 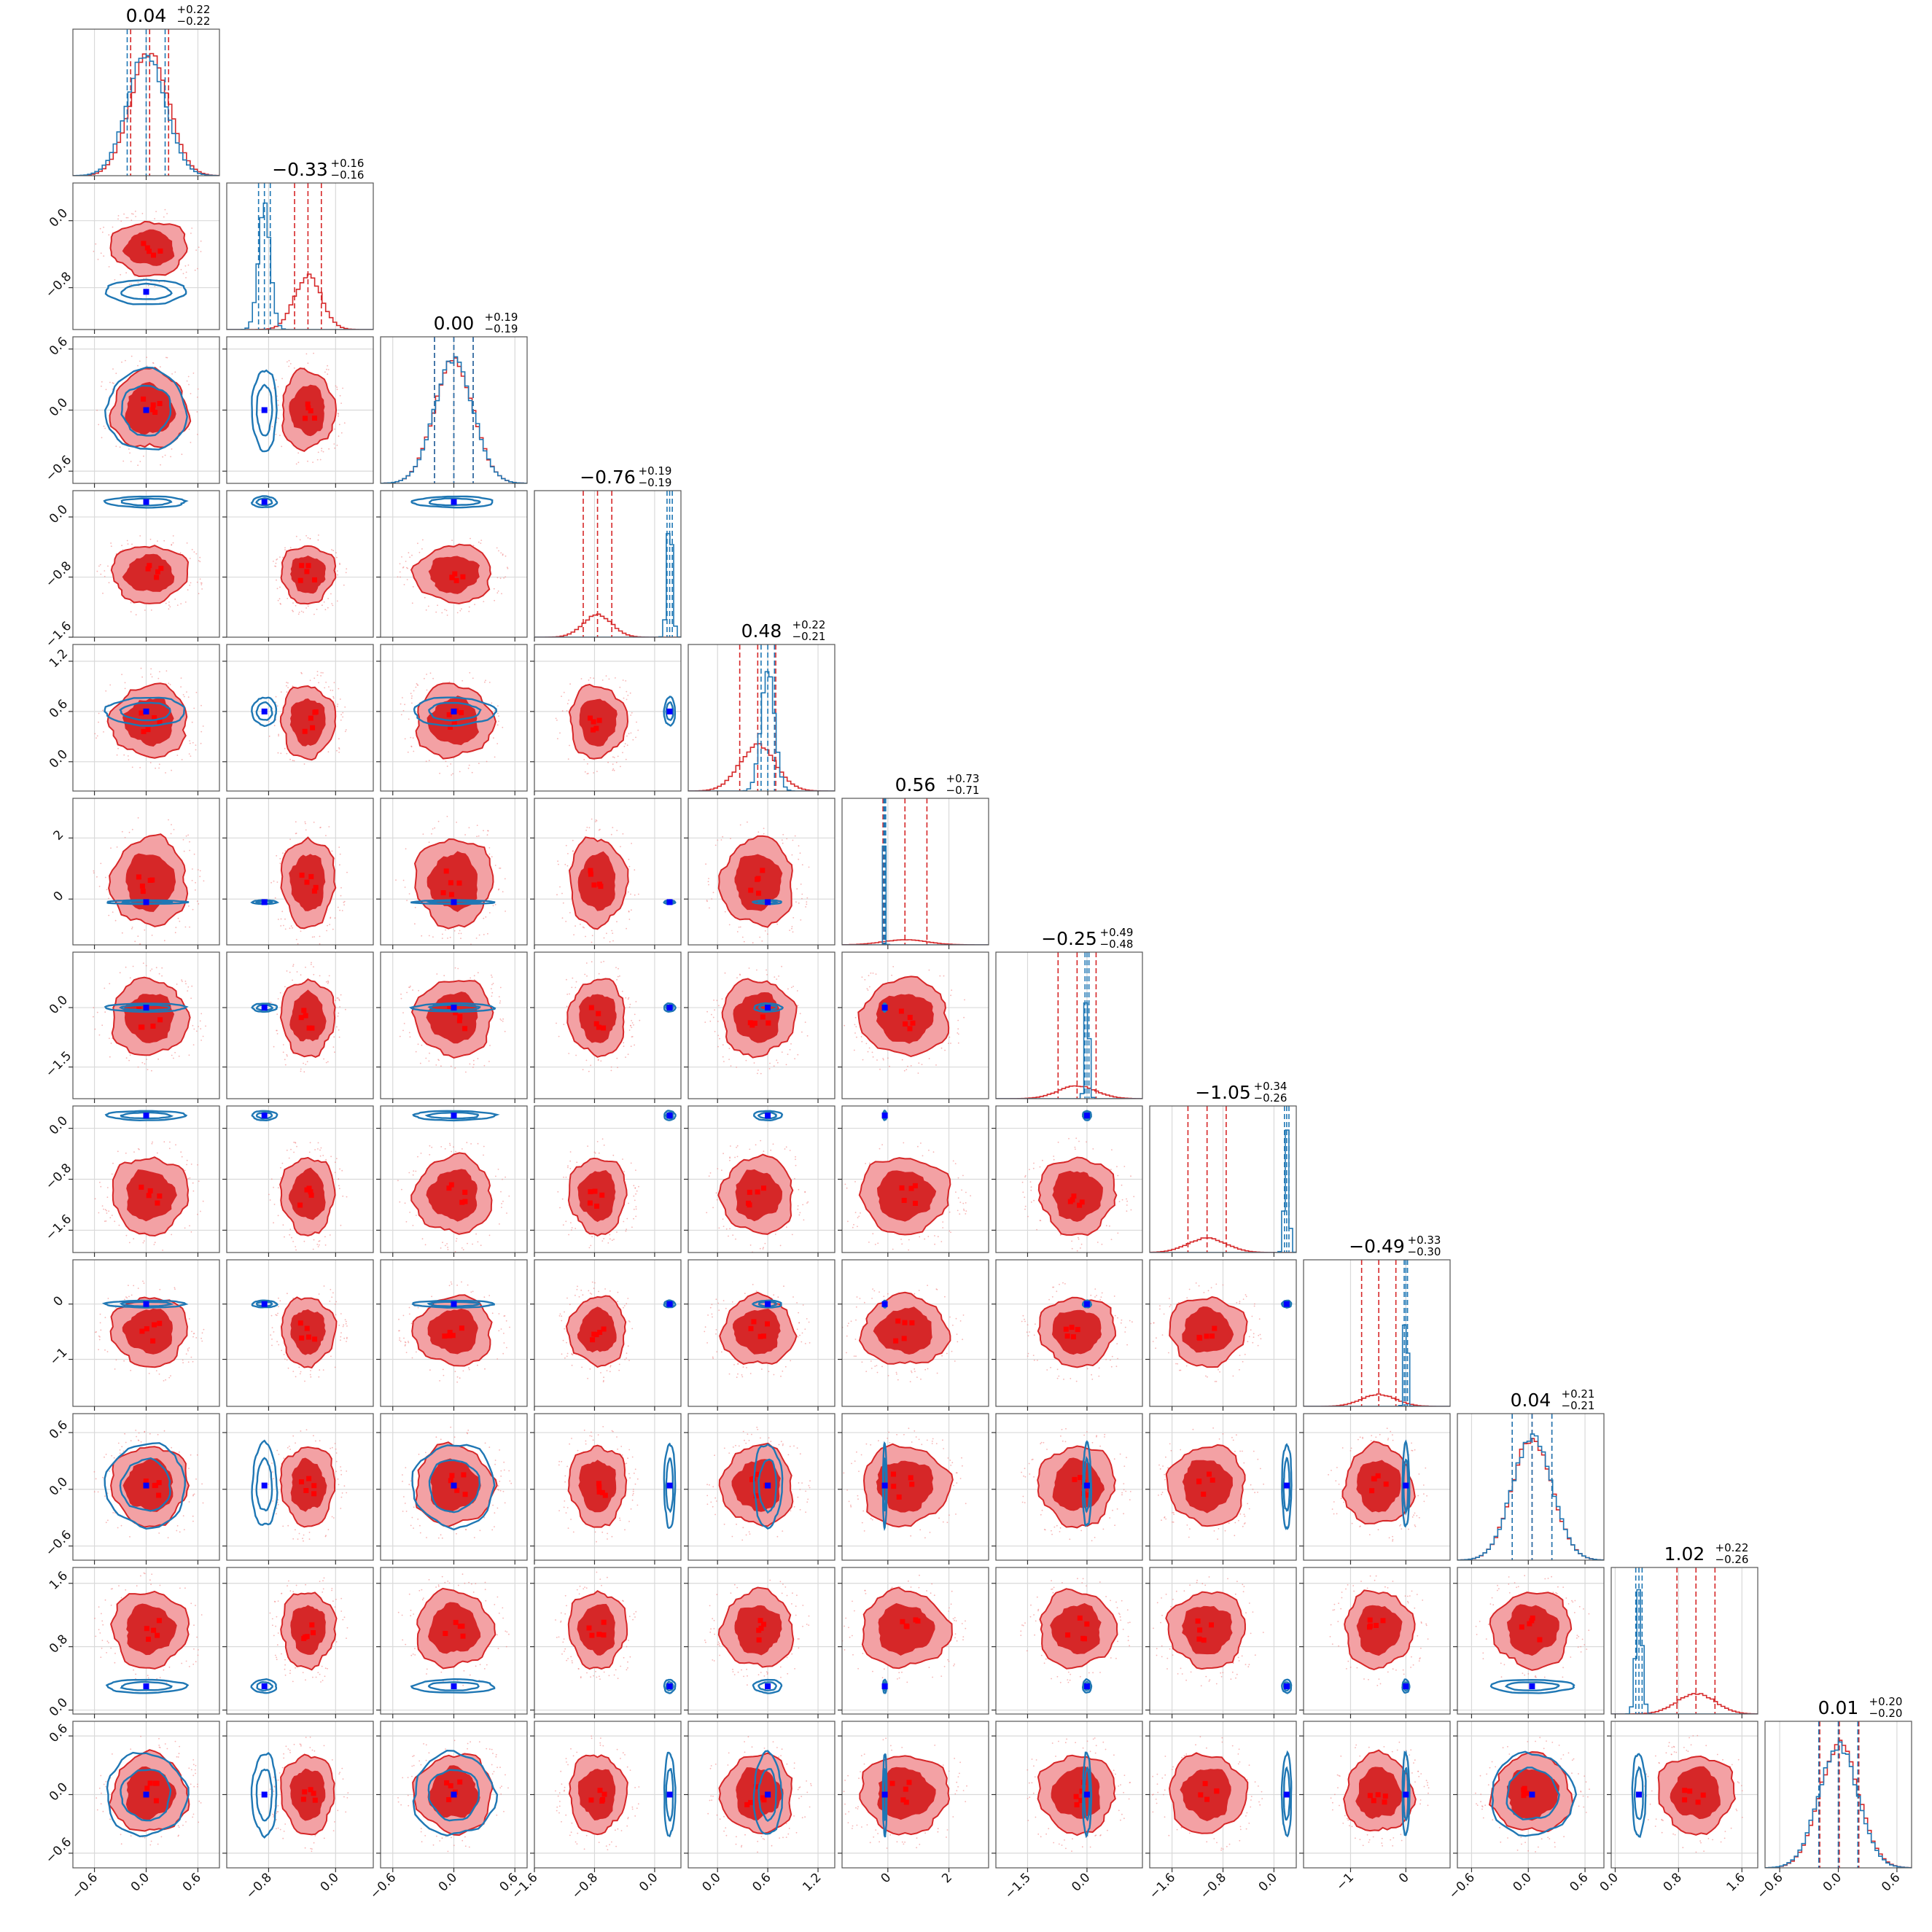 I want to click on y-tick-label: 0.0, so click(x=59, y=1487).